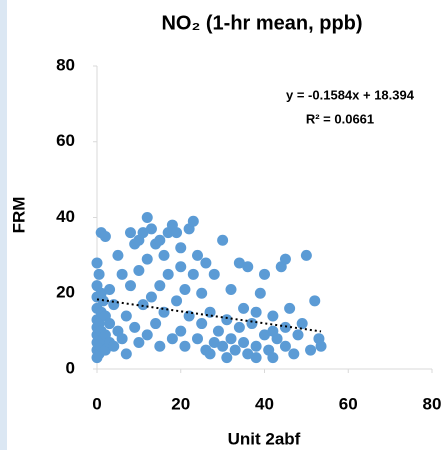  What do you see at coordinates (432, 403) in the screenshot?
I see `x-tick-label: 80` at bounding box center [432, 403].